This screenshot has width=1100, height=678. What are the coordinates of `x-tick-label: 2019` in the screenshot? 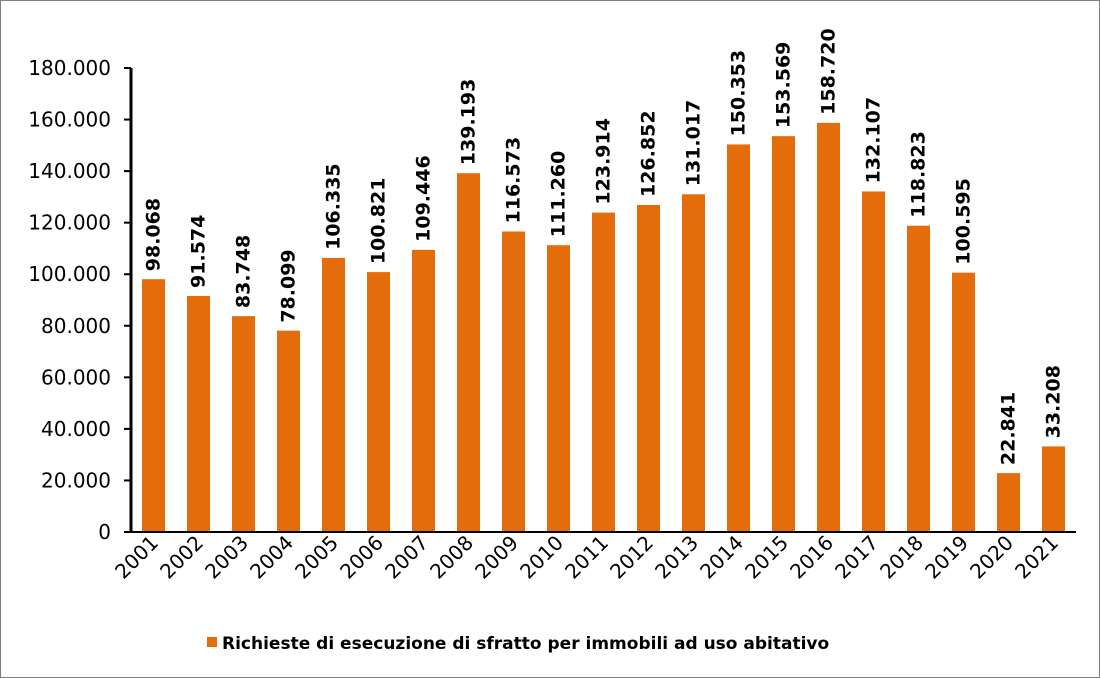 It's located at (946, 557).